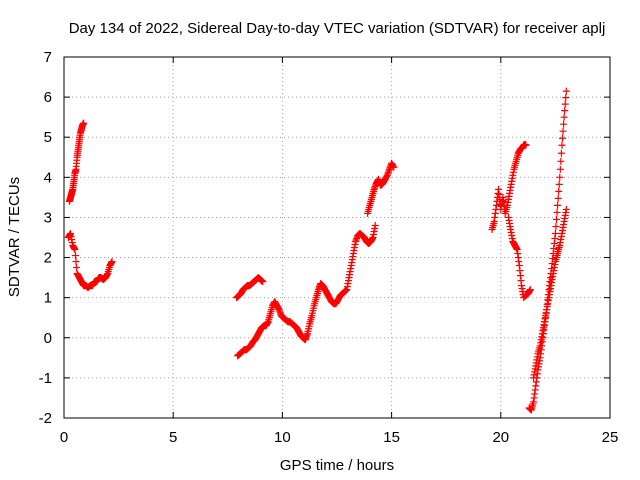 The width and height of the screenshot is (640, 480). I want to click on y-tick-label: -2, so click(45, 418).